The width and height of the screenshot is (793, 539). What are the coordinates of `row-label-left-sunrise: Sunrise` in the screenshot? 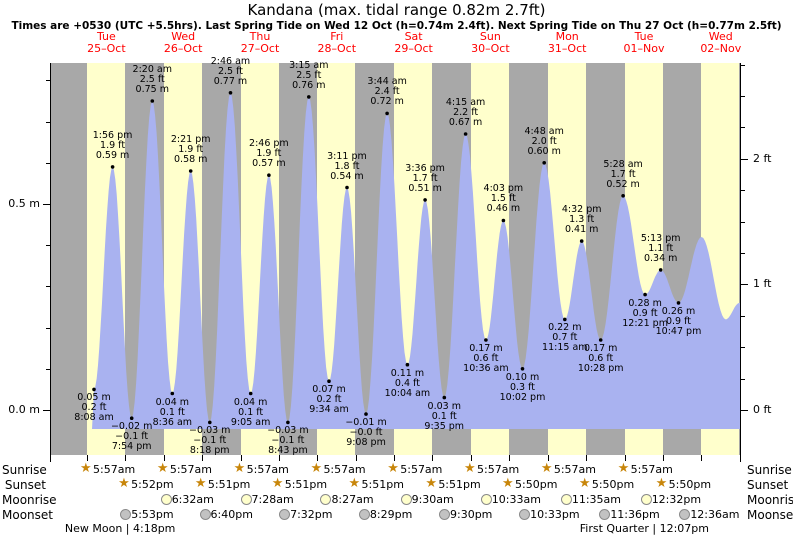 It's located at (24, 470).